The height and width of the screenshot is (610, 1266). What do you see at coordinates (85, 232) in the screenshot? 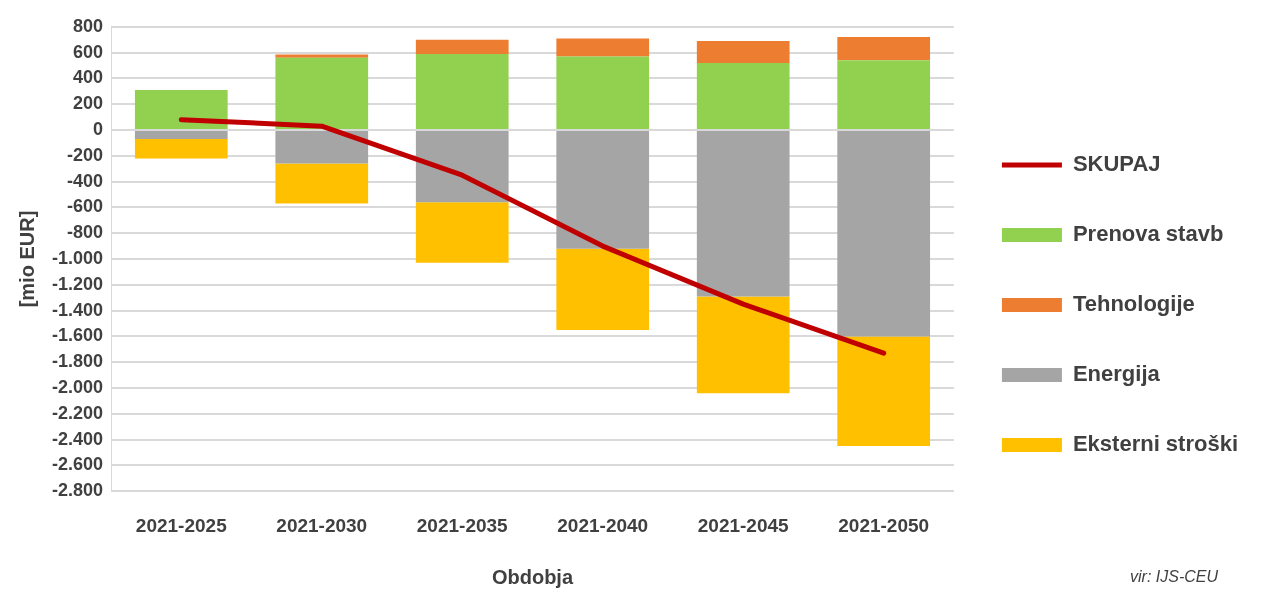
I see `y-tick-label: -800` at bounding box center [85, 232].